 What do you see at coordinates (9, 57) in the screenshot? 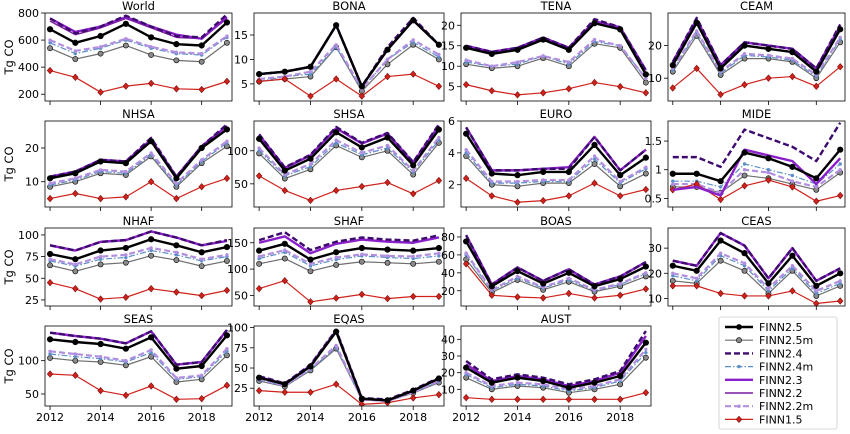
I see `y-axis-label: Tg CO` at bounding box center [9, 57].